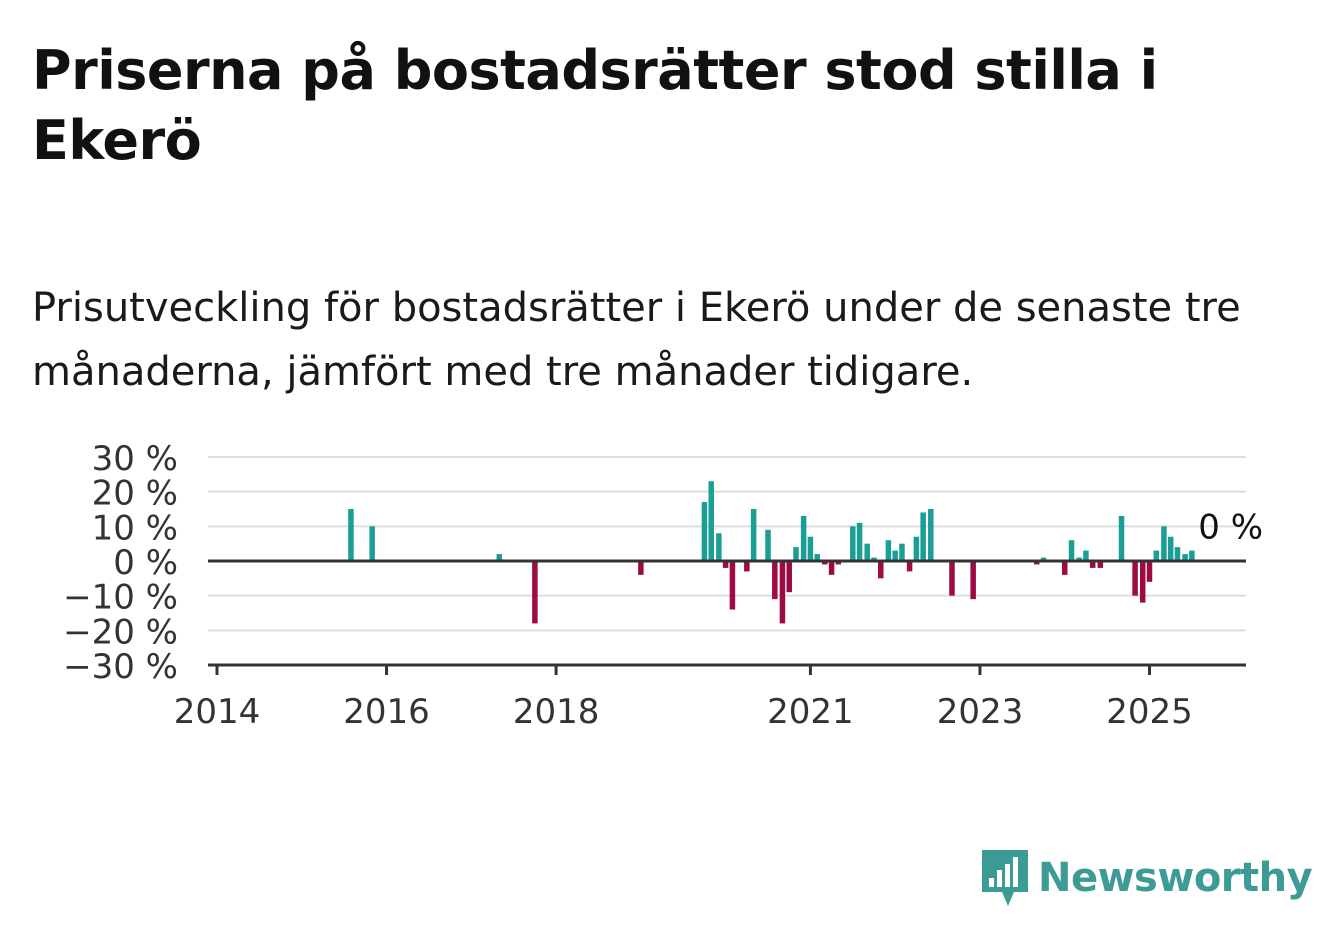 The image size is (1322, 939). I want to click on x-tick-label: 2021, so click(810, 711).